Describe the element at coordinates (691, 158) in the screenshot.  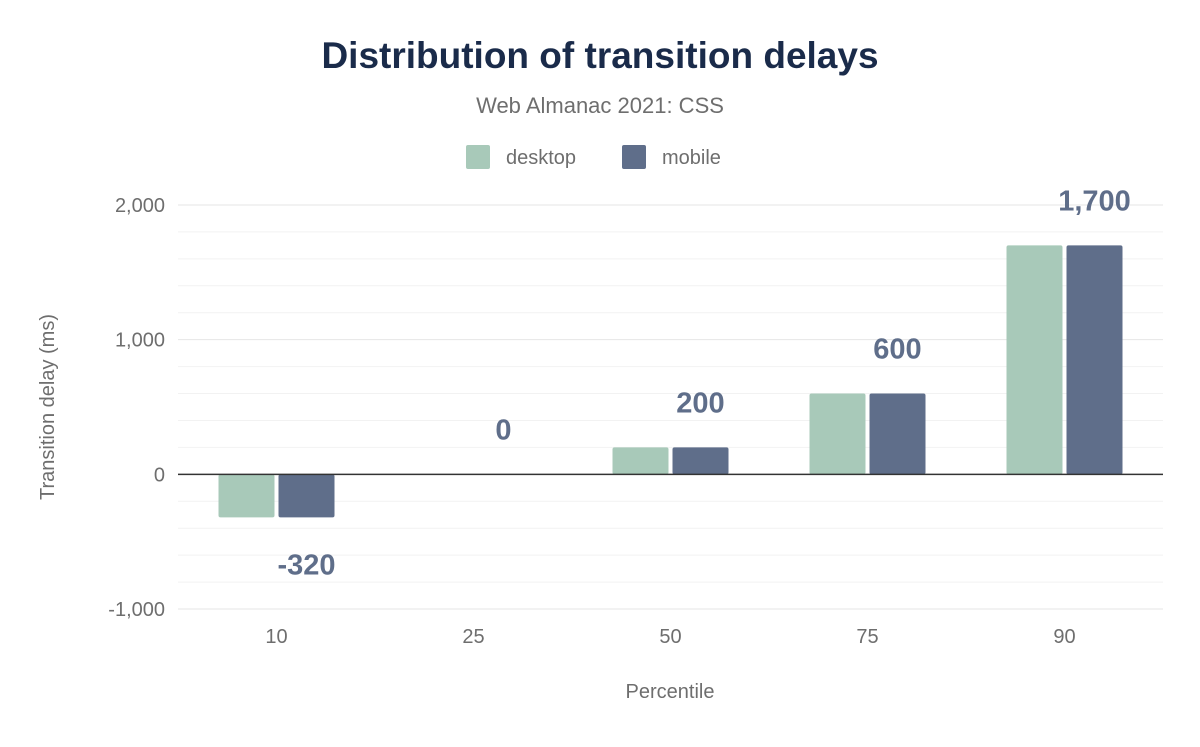
I see `legend-label-mobile: mobile` at that location.